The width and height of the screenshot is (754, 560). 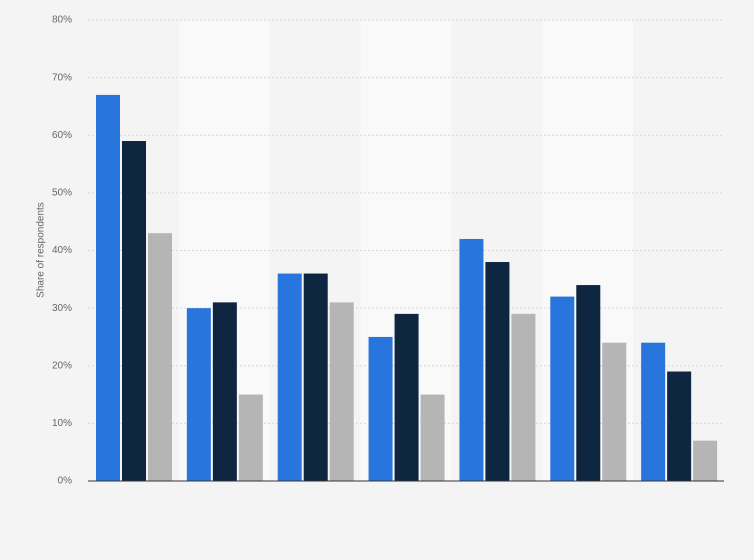 I want to click on y-tick-label: 20%, so click(x=62, y=365).